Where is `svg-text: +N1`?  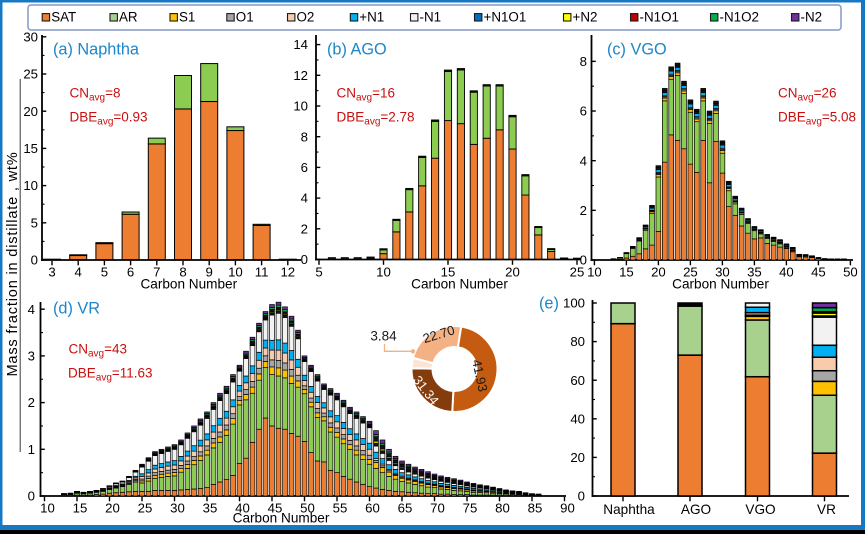 svg-text: +N1 is located at coordinates (371, 17).